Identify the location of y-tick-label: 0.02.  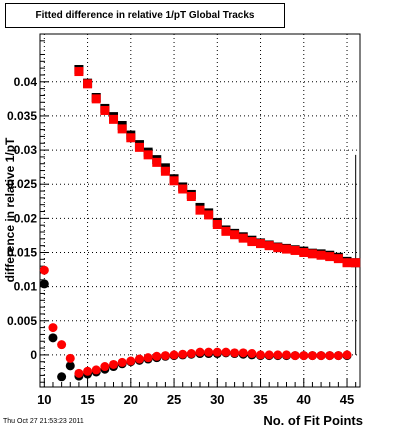
(26, 218).